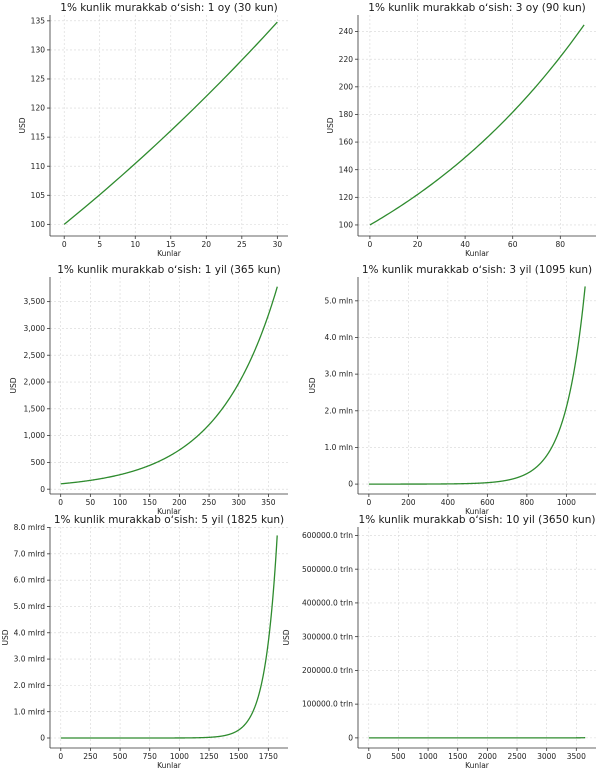  Describe the element at coordinates (327, 670) in the screenshot. I see `y-tick-label: 200000.0 trln` at that location.